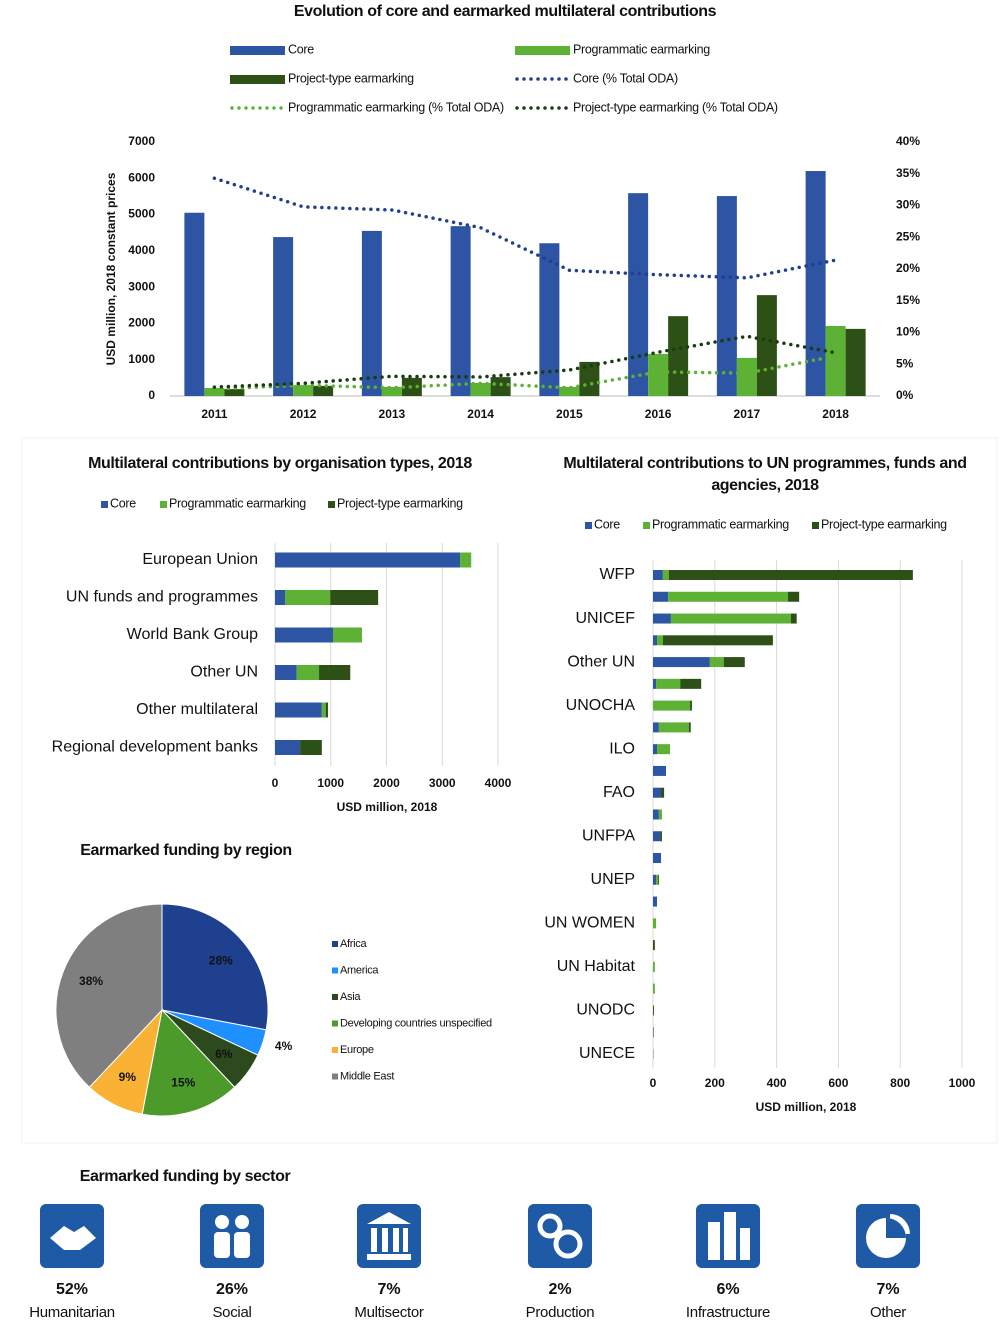  What do you see at coordinates (231, 1312) in the screenshot?
I see `stat-label: Social` at bounding box center [231, 1312].